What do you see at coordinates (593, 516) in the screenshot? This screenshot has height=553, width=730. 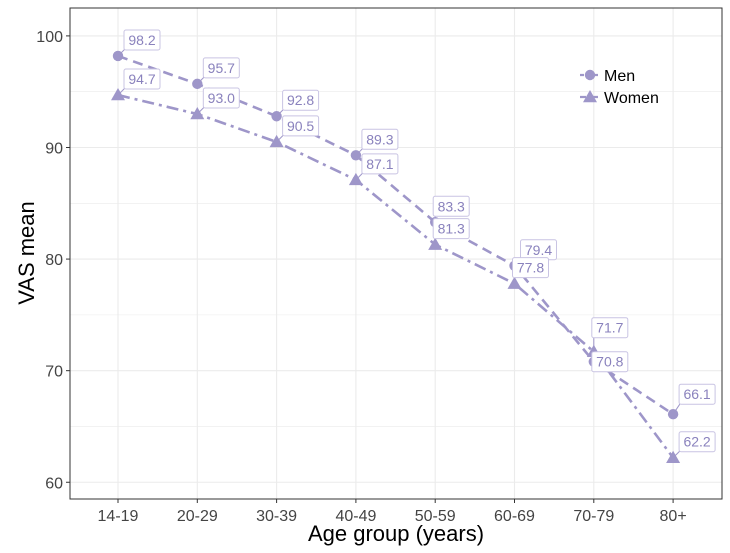 I see `x-tick-label: 70-79` at bounding box center [593, 516].